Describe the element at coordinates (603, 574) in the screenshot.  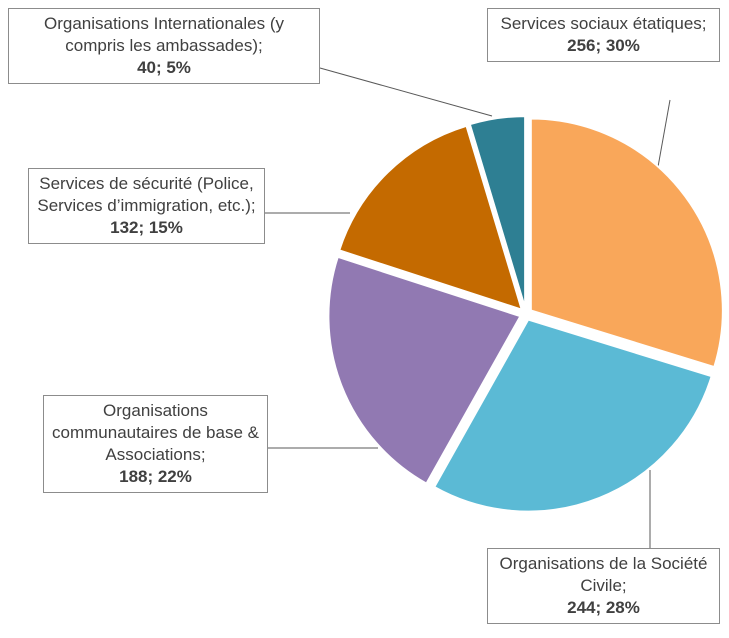
I see `category-label: Organisations de la Société Civile;` at that location.